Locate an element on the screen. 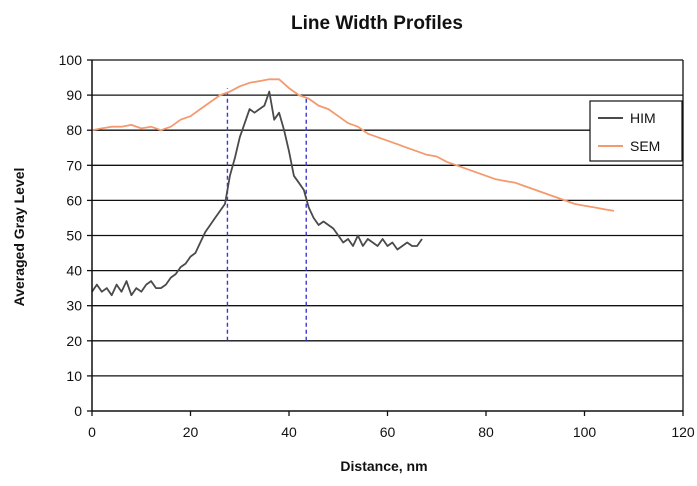  y-tick-label: 70 is located at coordinates (74, 165).